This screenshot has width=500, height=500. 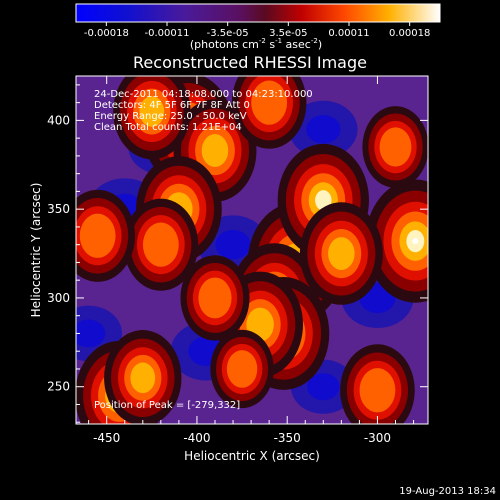 What do you see at coordinates (250, 62) in the screenshot?
I see `chart-title: Reconstructed RHESSI Image` at bounding box center [250, 62].